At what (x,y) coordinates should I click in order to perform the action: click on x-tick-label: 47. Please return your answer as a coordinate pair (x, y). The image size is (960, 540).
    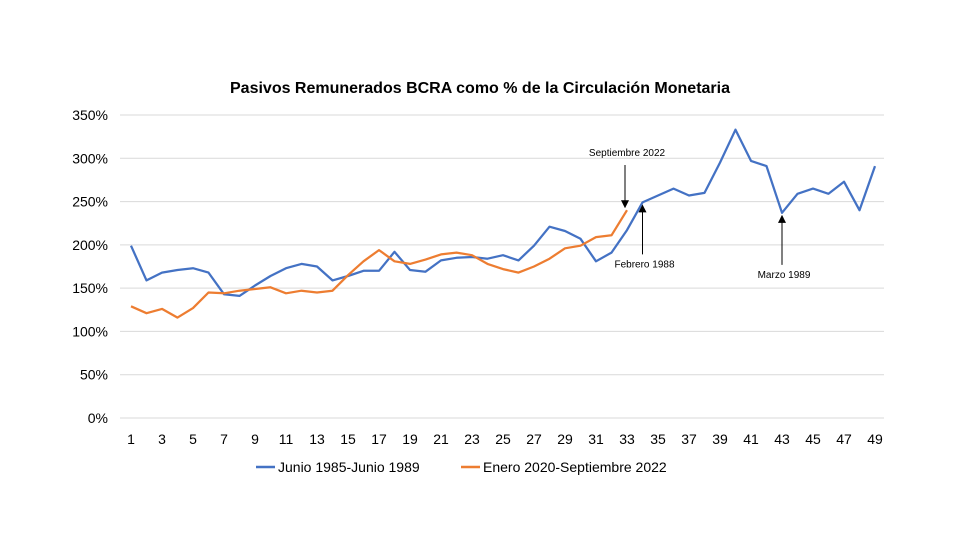
    Looking at the image, I should click on (844, 439).